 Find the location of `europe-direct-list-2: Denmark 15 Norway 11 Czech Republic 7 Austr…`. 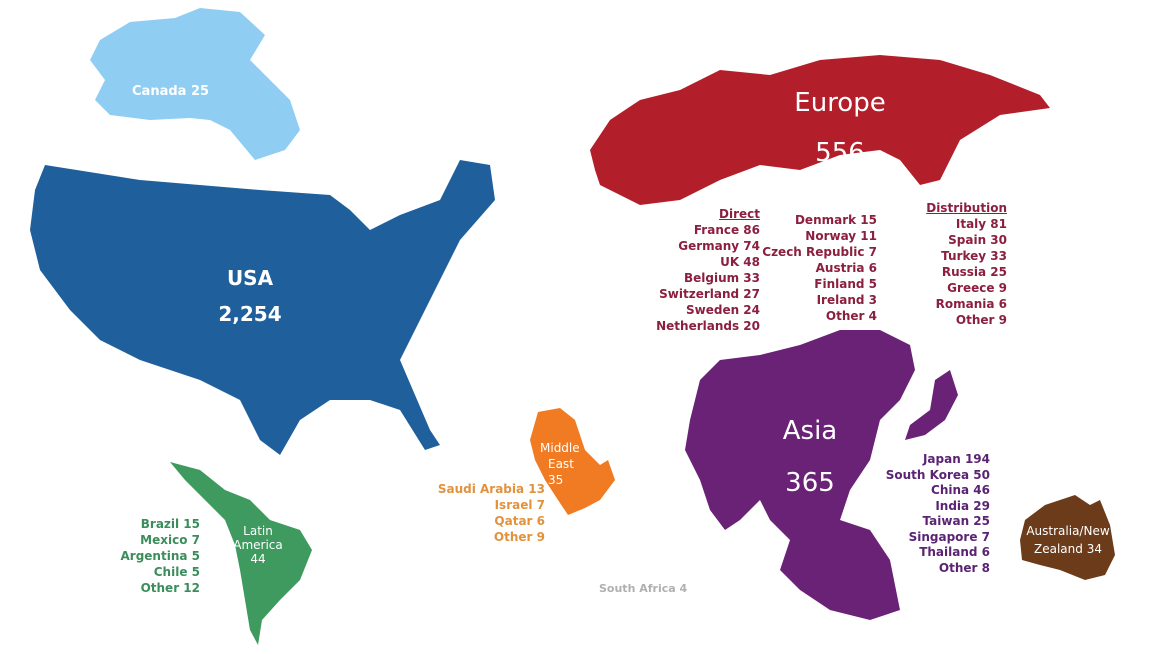

europe-direct-list-2: Denmark 15 Norway 11 Czech Republic 7 Austr… is located at coordinates (819, 268).